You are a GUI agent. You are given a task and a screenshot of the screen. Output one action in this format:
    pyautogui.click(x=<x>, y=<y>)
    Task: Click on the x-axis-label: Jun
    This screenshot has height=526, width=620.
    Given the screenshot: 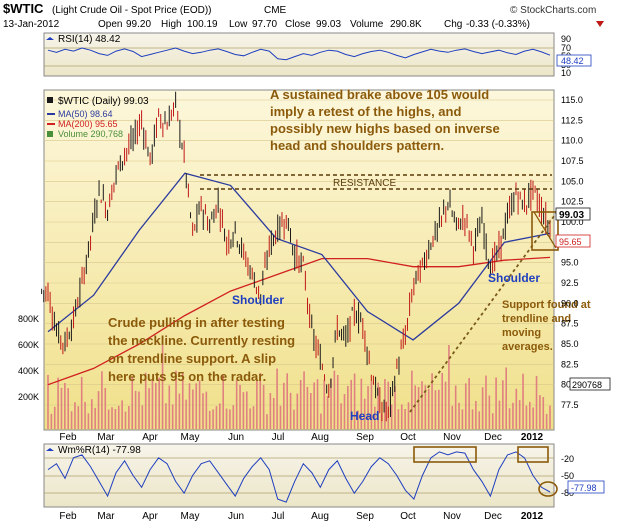 What is the action you would take?
    pyautogui.click(x=236, y=437)
    